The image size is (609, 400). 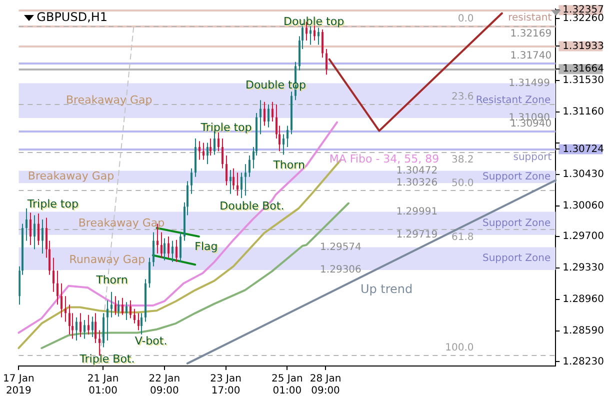 I want to click on y-tick-label: 1.28590, so click(x=583, y=331).